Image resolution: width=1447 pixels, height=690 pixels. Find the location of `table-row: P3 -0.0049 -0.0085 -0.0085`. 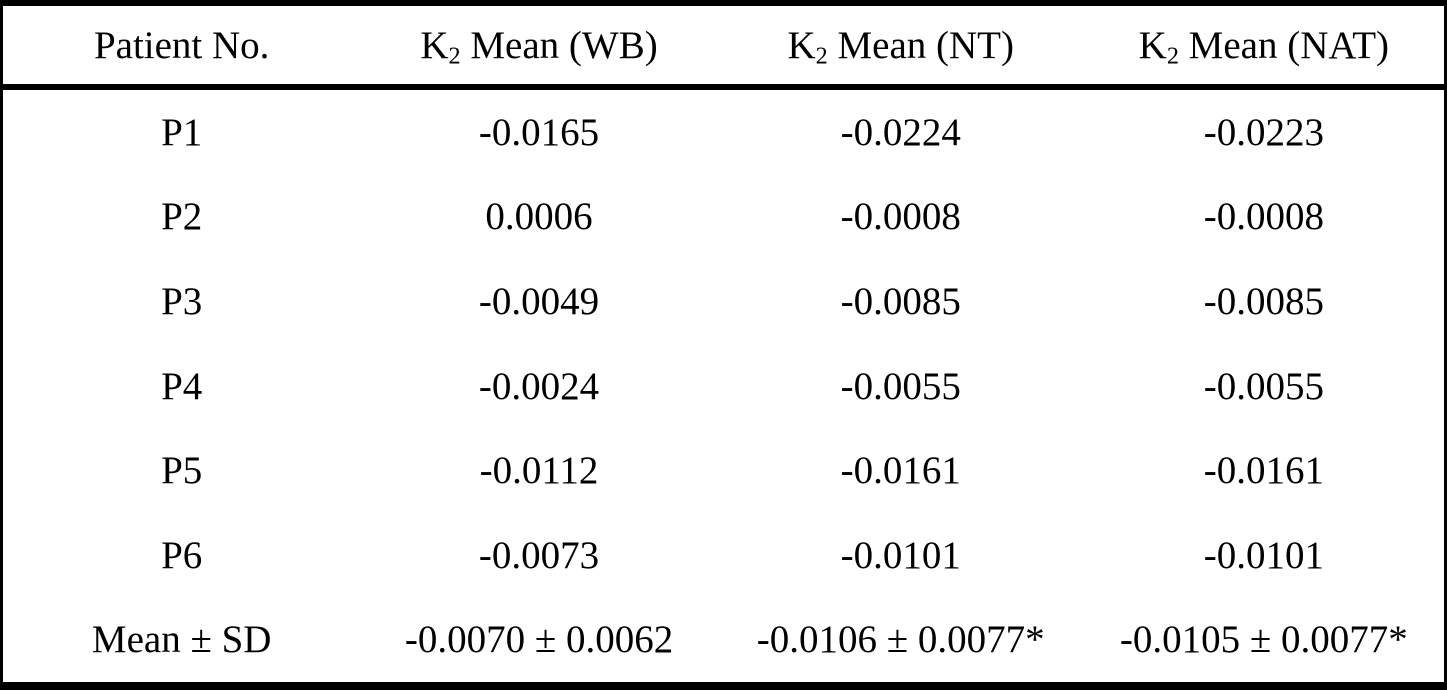

table-row: P3 -0.0049 -0.0085 -0.0085 is located at coordinates (723, 301).